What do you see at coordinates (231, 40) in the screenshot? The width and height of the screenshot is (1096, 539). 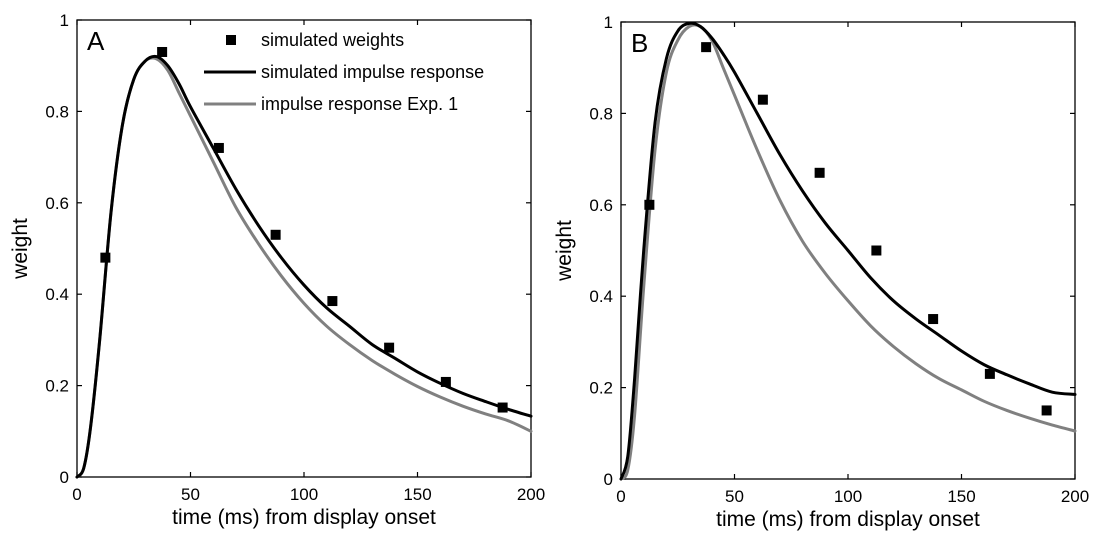 I see `legend-swatch-simulated-weights` at bounding box center [231, 40].